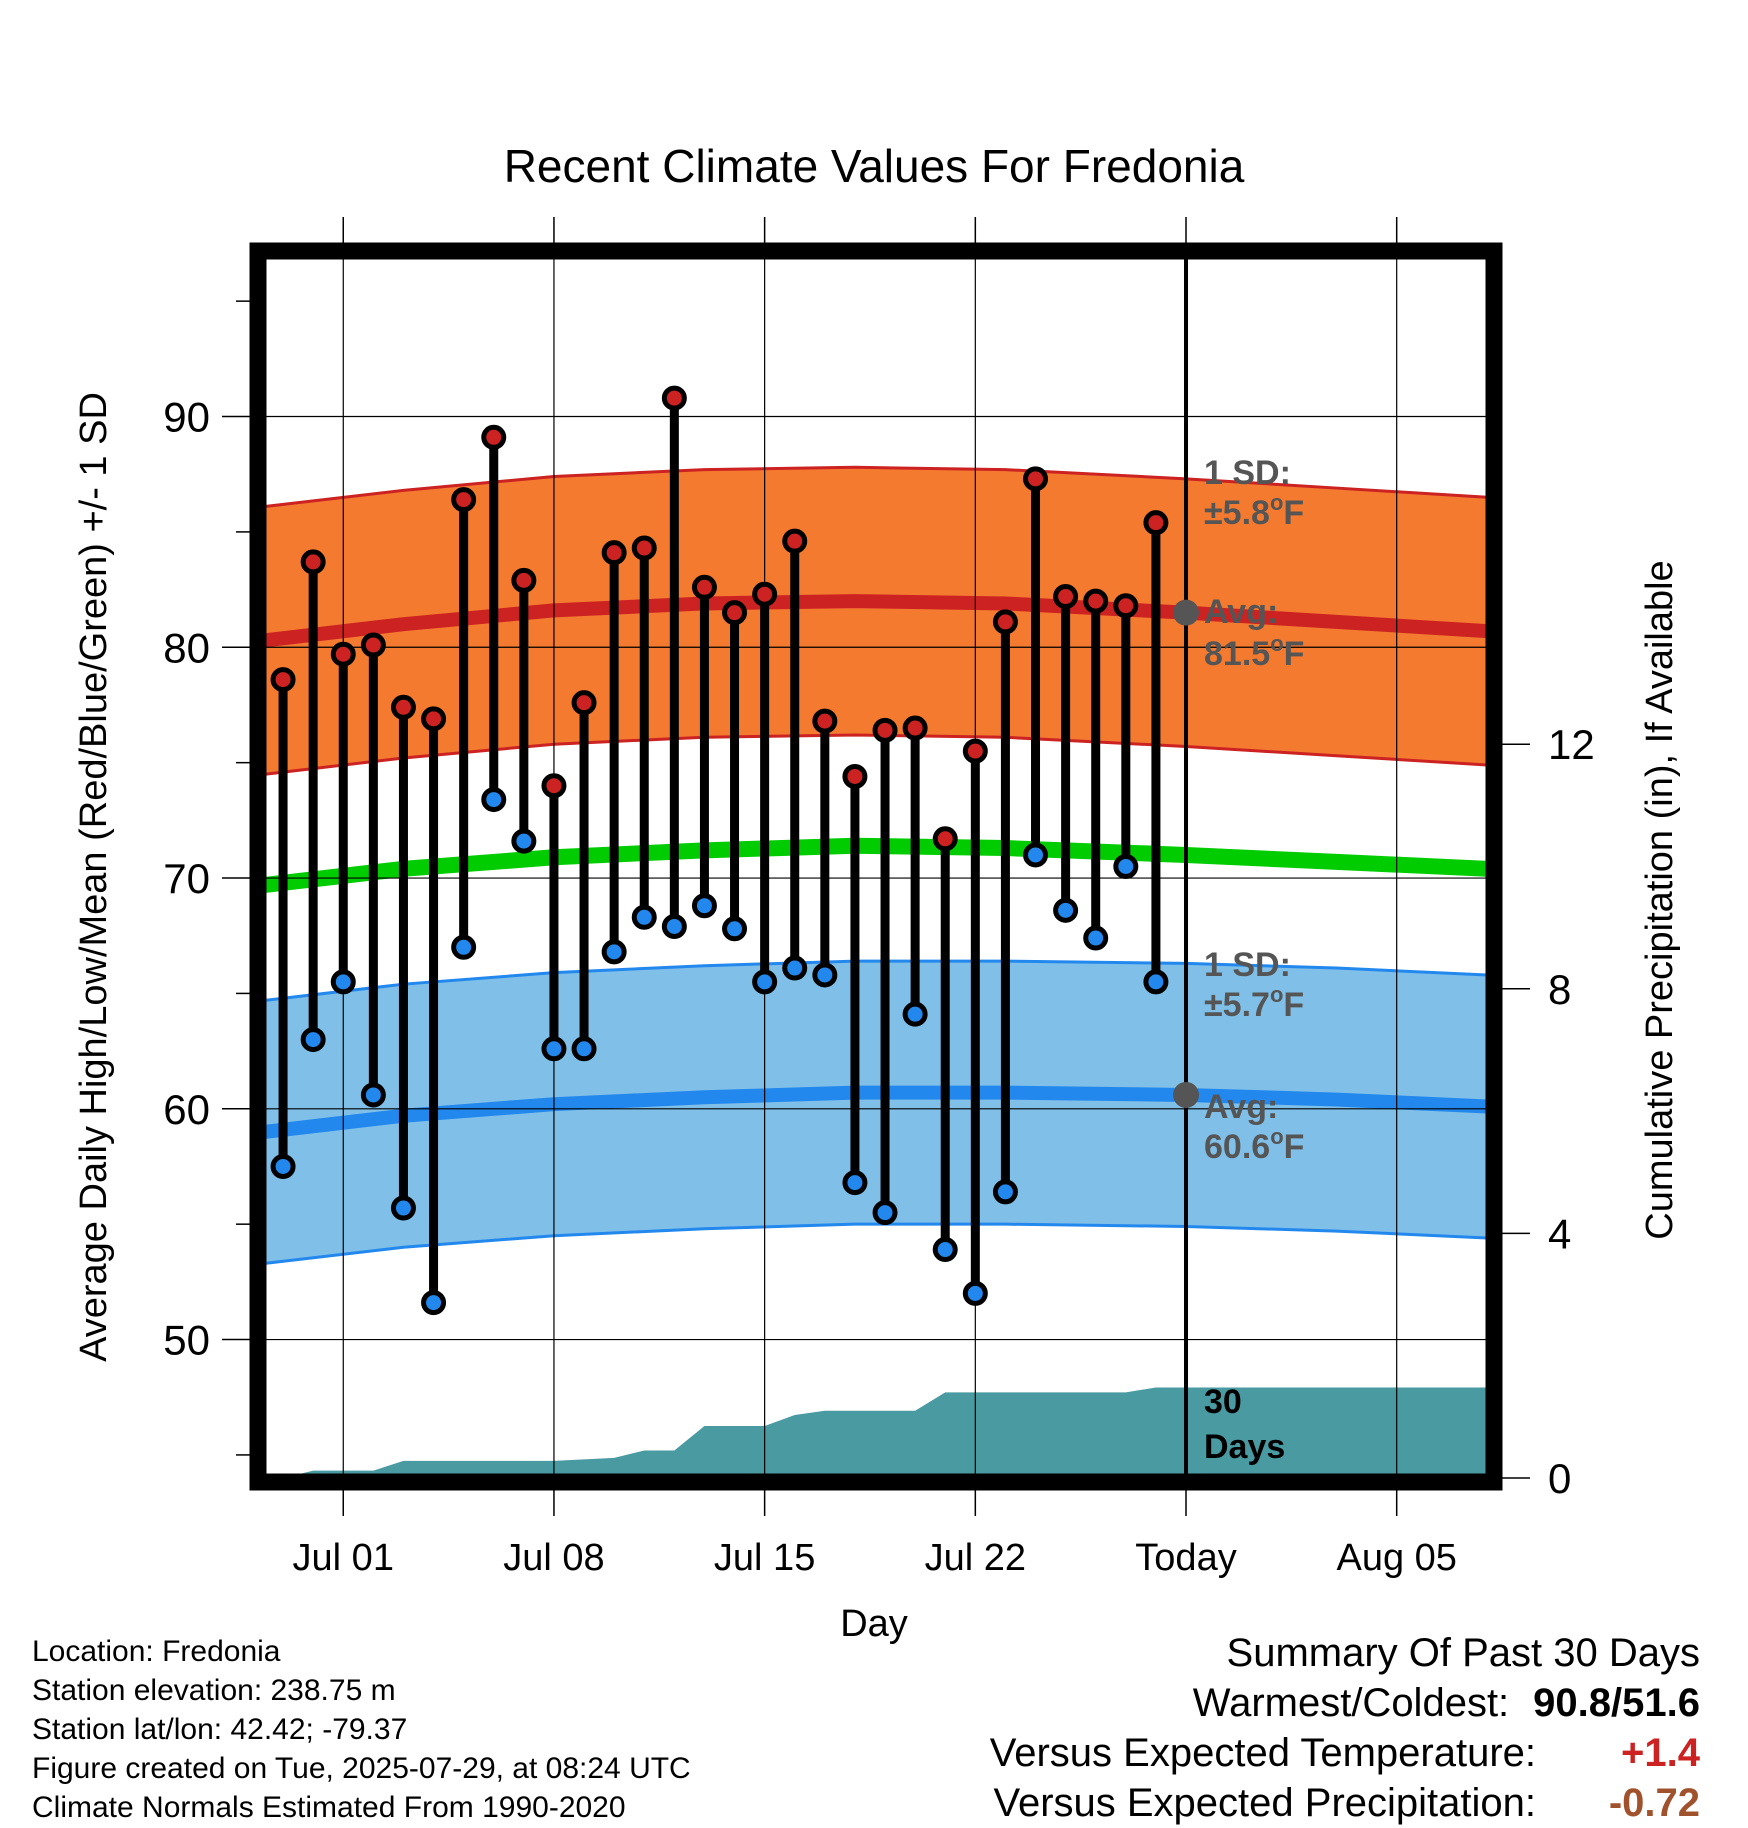 The height and width of the screenshot is (1828, 1748). Describe the element at coordinates (874, 166) in the screenshot. I see `chart-title: Recent Climate Values For Fredonia` at that location.